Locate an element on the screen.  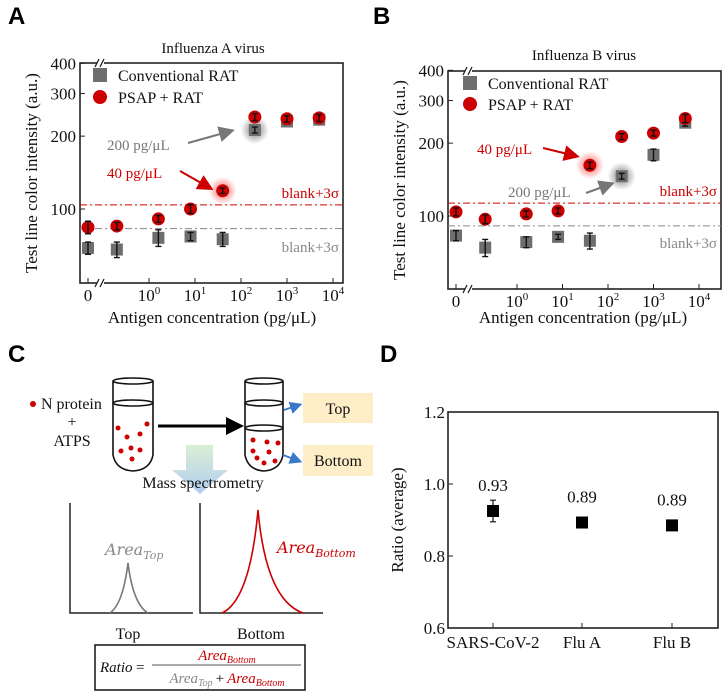
bottom-phase-box is located at coordinates (338, 460).